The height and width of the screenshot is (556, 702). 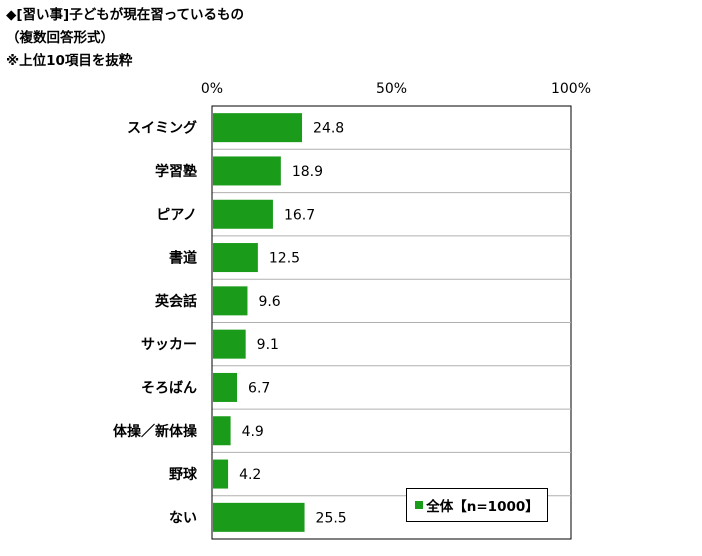 What do you see at coordinates (183, 518) in the screenshot?
I see `category-label: ない` at bounding box center [183, 518].